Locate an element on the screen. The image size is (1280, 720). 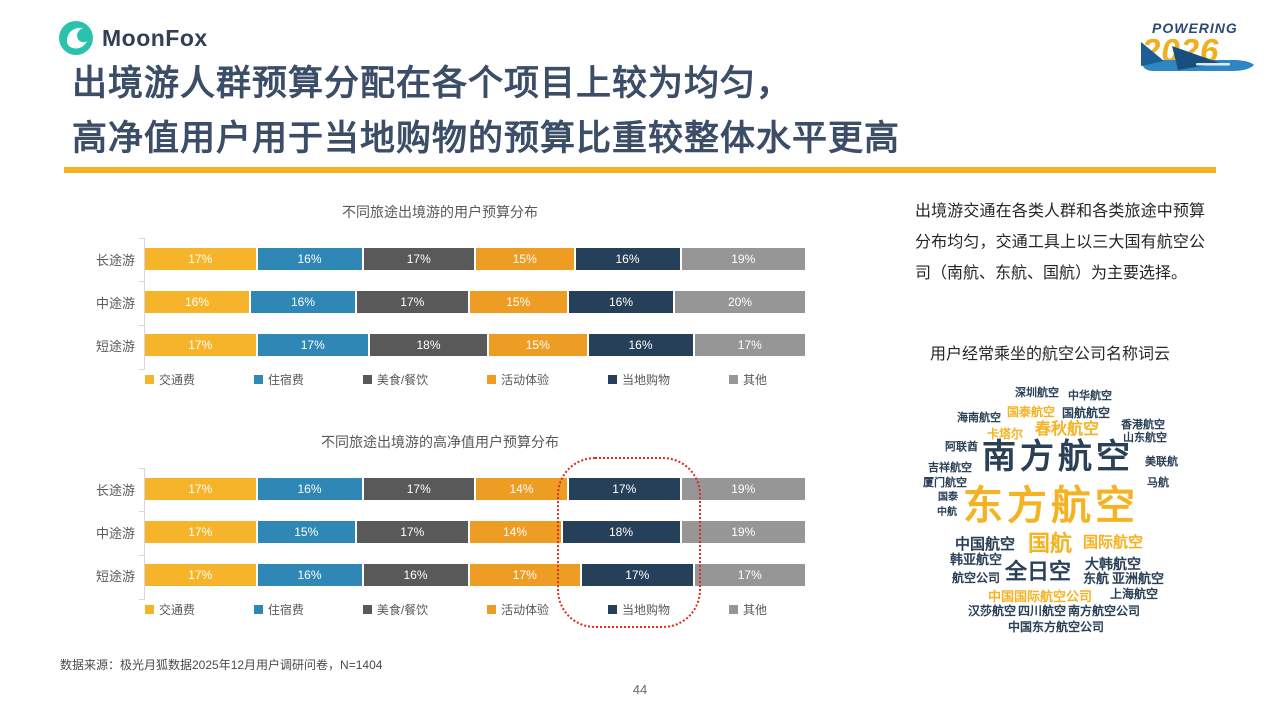
bar-track: 17% 17% 18% 15% 16% 17% is located at coordinates (475, 345).